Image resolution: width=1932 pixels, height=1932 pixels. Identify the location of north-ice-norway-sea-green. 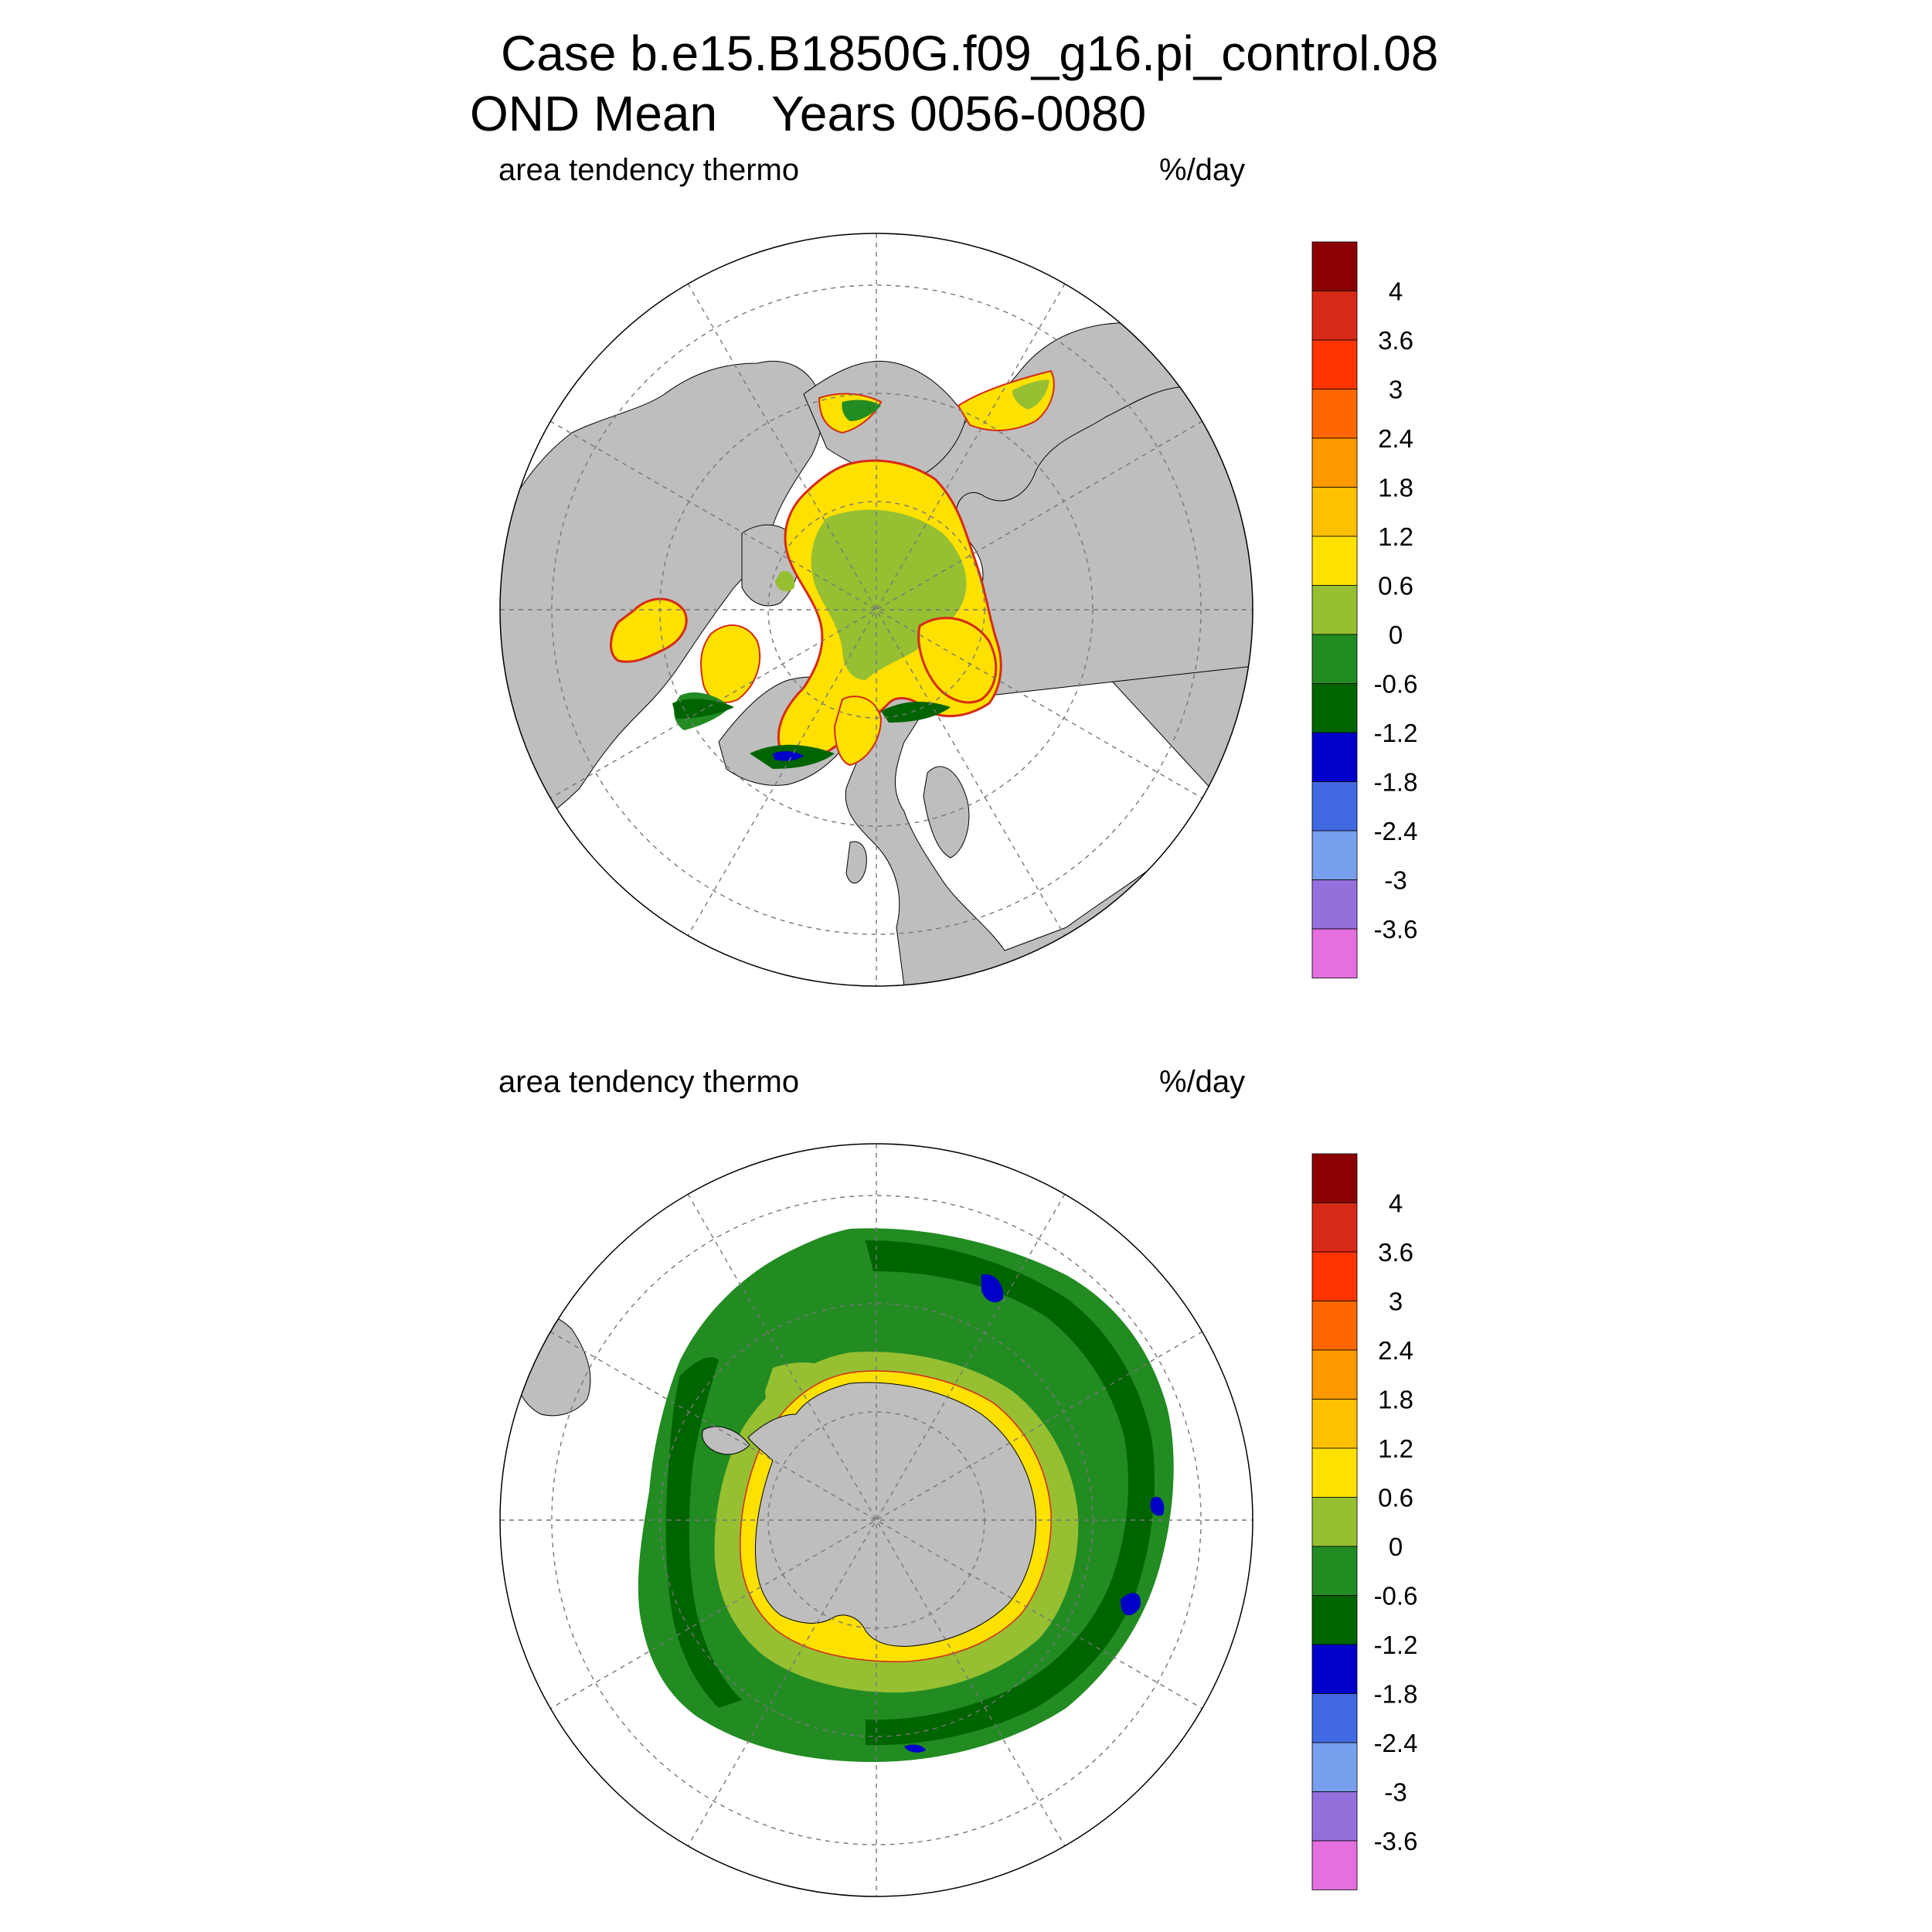
(916, 713).